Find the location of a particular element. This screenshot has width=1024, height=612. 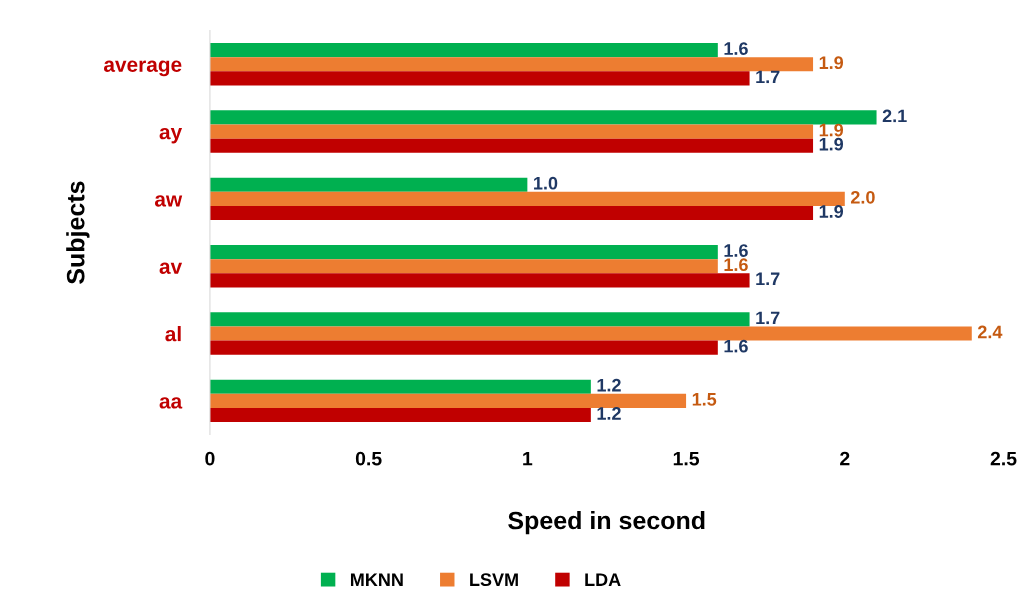

data-label: 2.4 is located at coordinates (990, 332).